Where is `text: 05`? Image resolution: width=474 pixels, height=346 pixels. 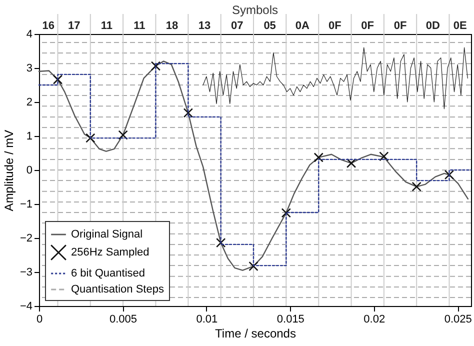 text: 05 is located at coordinates (270, 26).